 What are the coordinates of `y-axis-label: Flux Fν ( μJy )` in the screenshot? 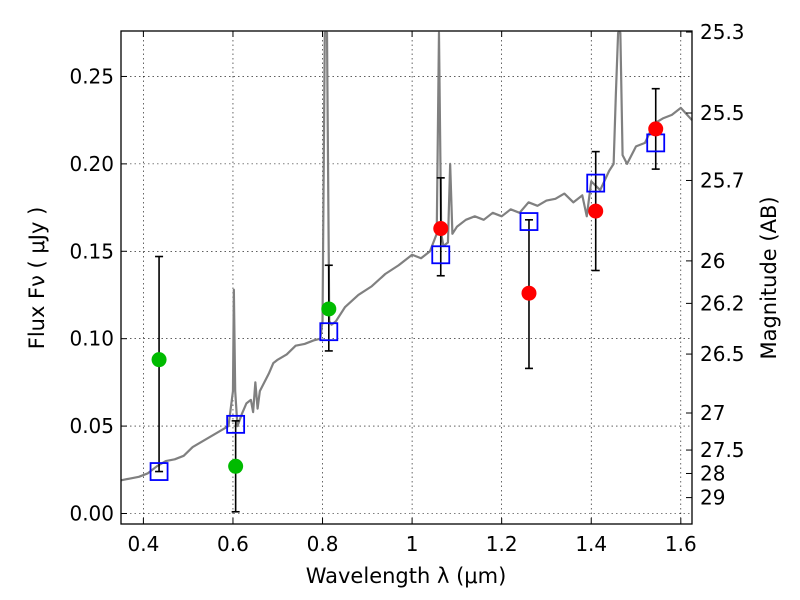 It's located at (37, 278).